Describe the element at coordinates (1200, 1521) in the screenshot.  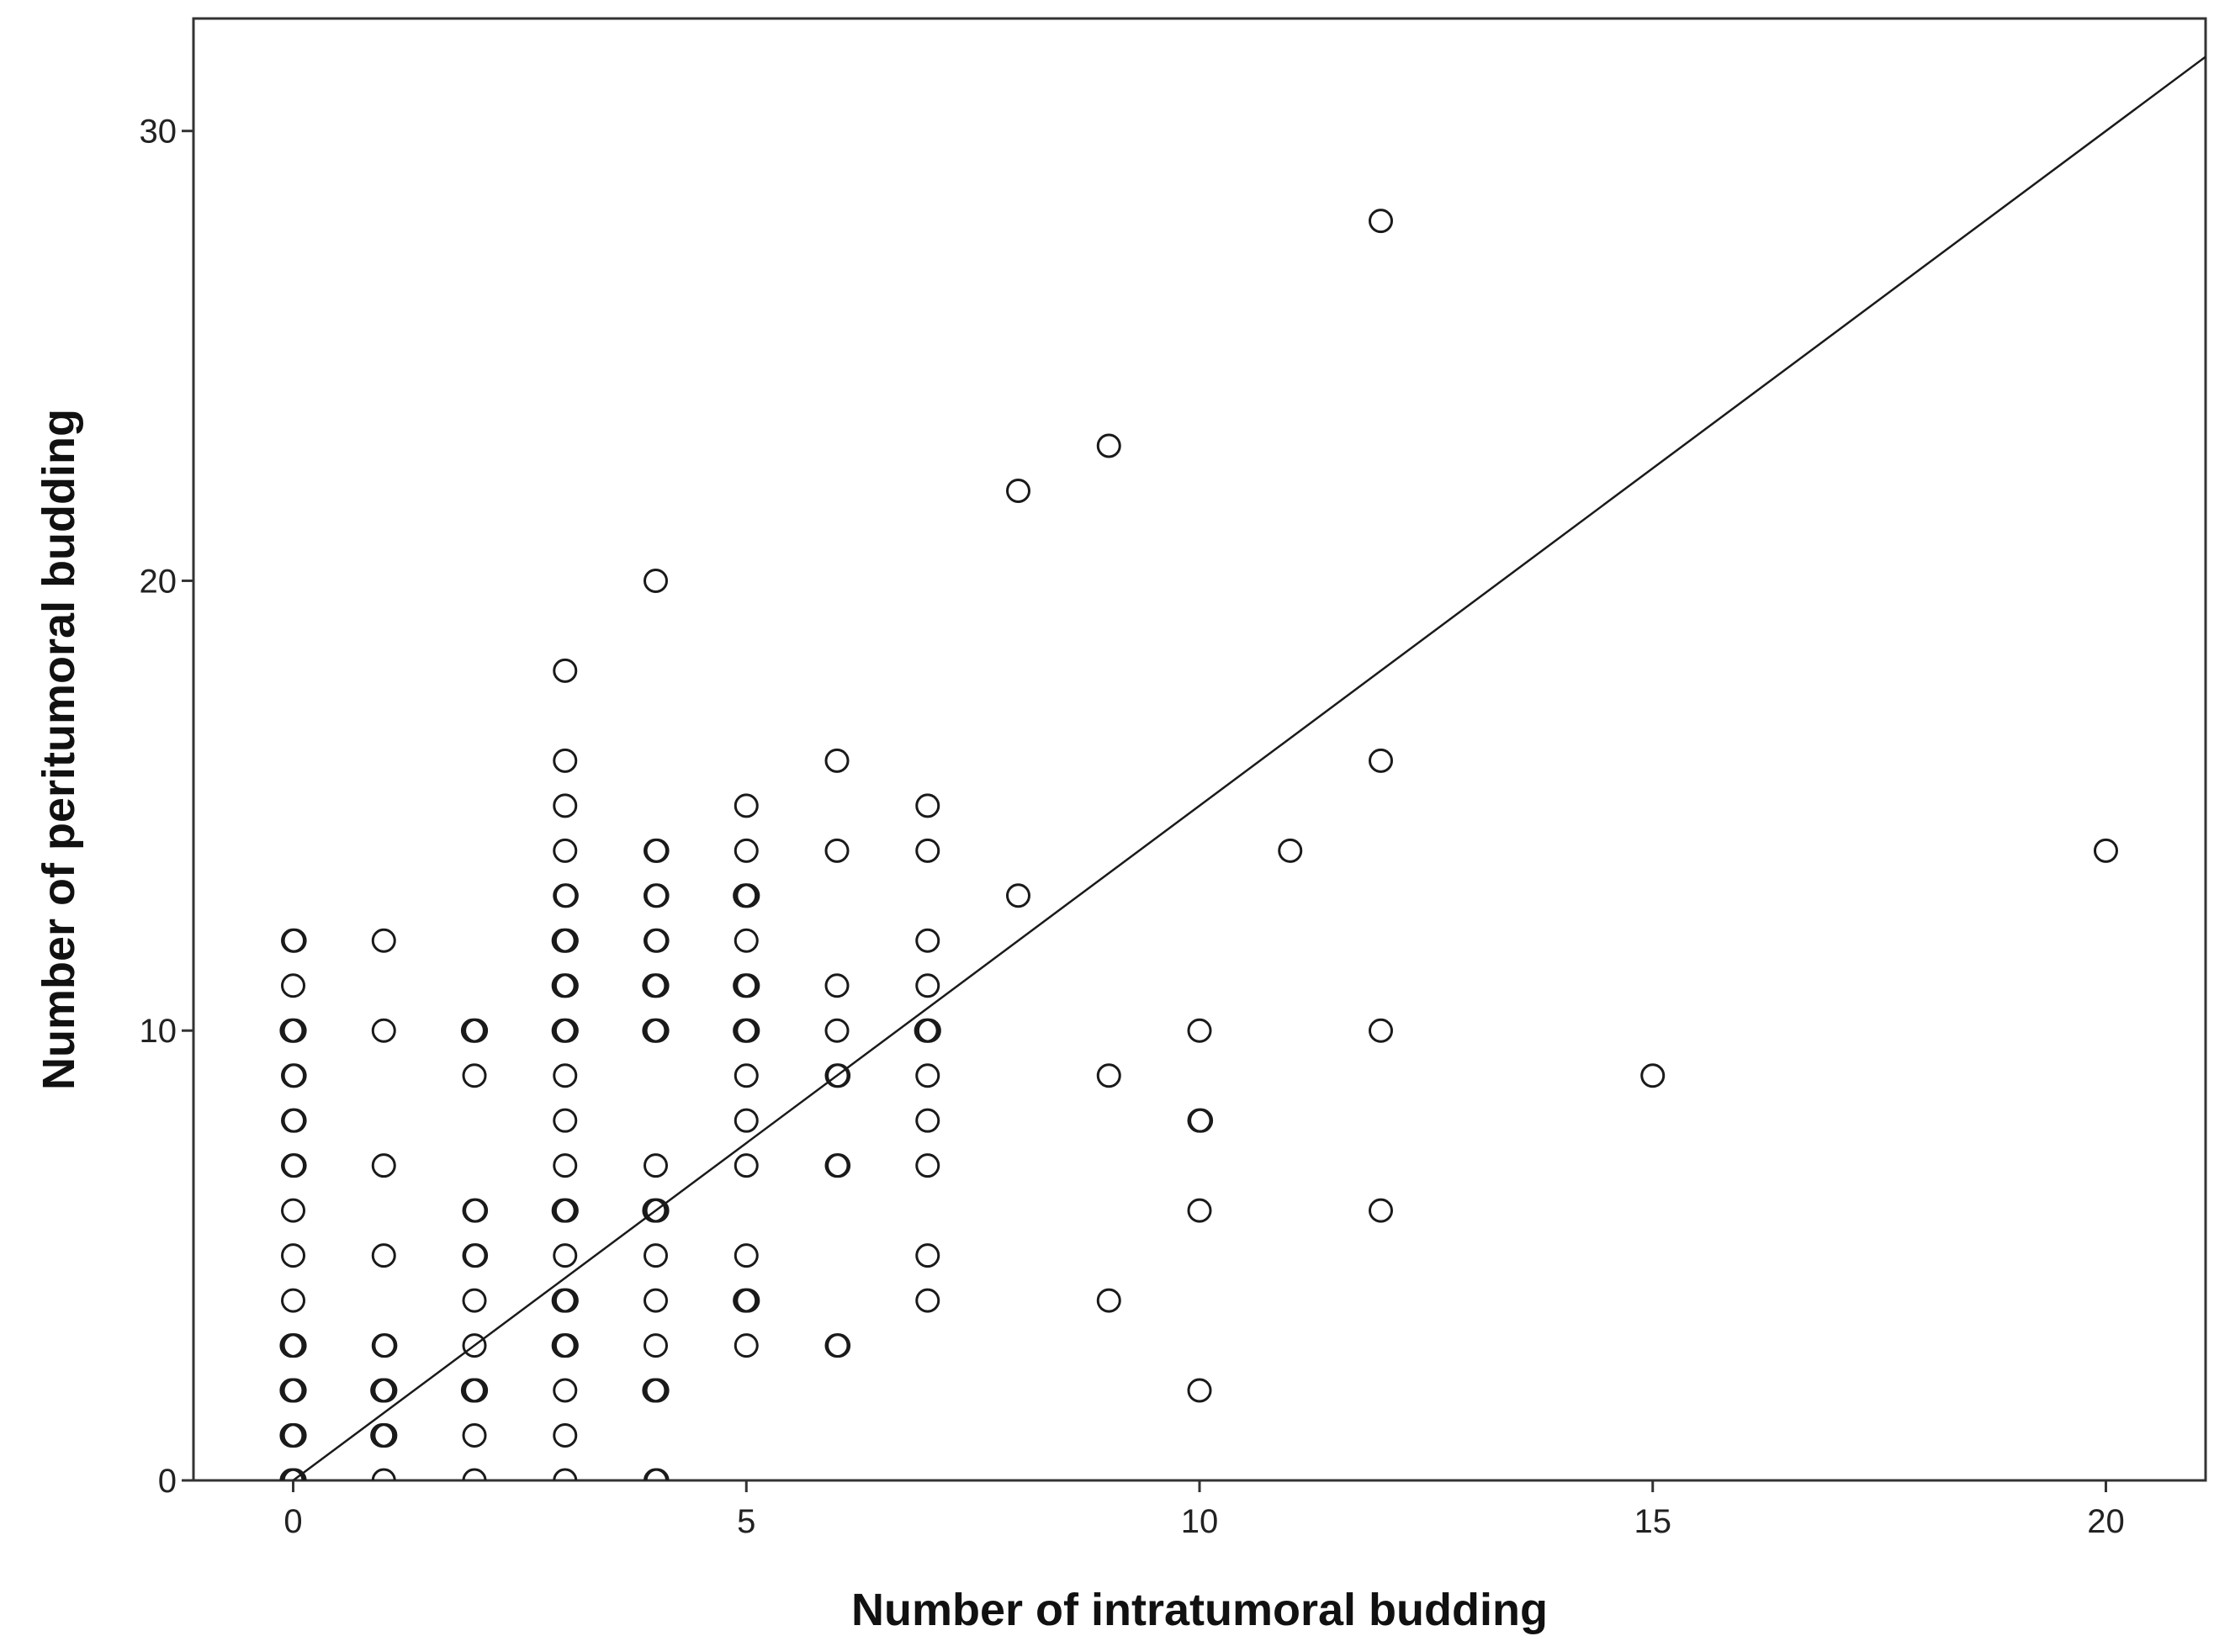
I see `x-tick-label: 10` at that location.